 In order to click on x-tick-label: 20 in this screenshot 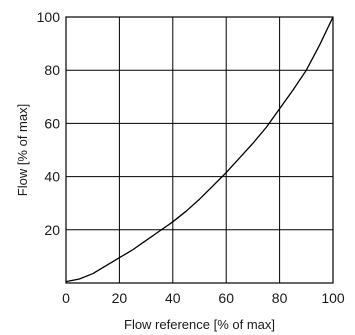, I will do `click(120, 298)`.